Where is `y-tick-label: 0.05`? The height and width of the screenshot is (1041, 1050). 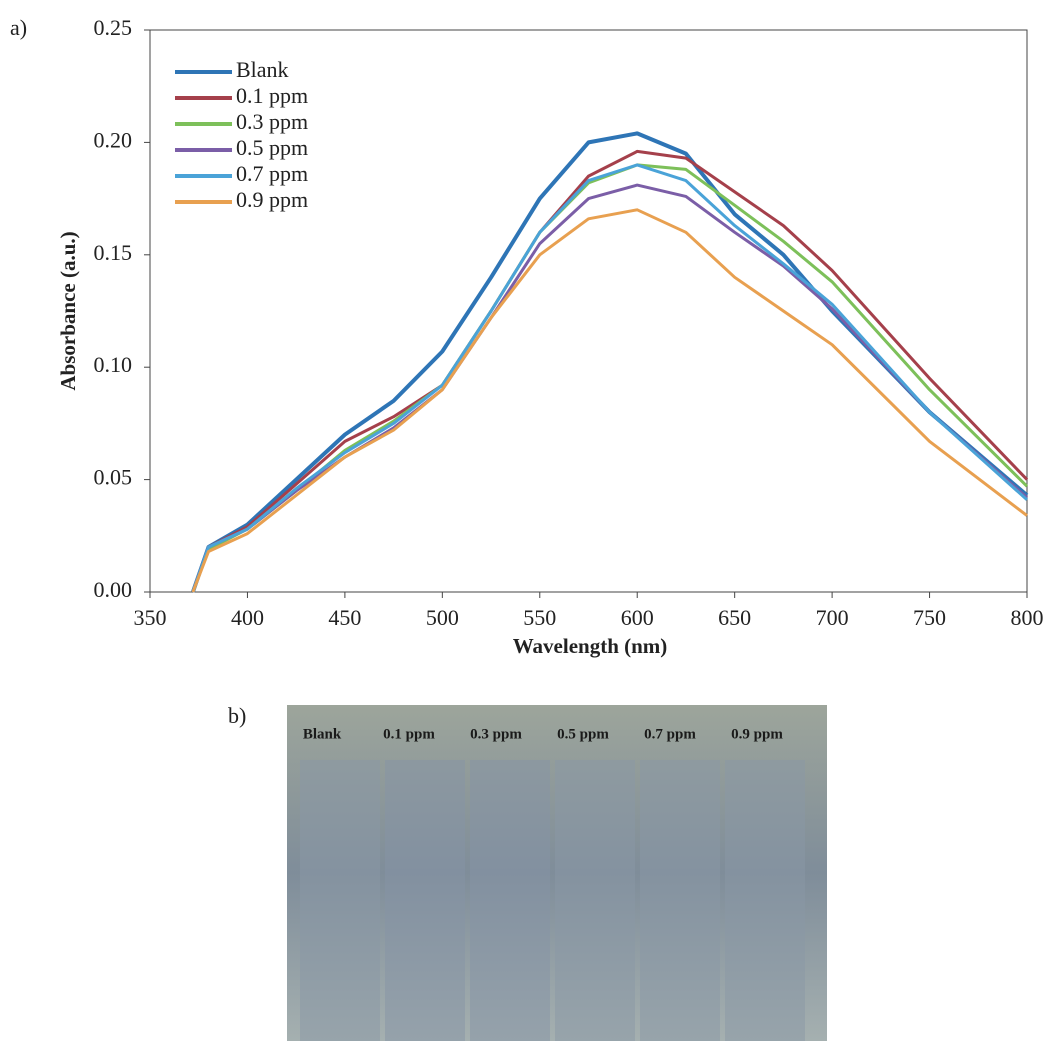
y-tick-label: 0.05 is located at coordinates (113, 477).